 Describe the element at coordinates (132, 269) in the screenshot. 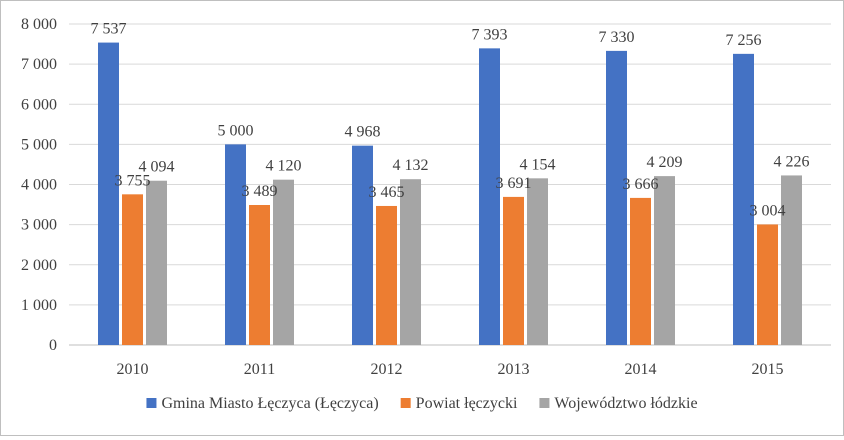

I see `bar-powiat-2010` at that location.